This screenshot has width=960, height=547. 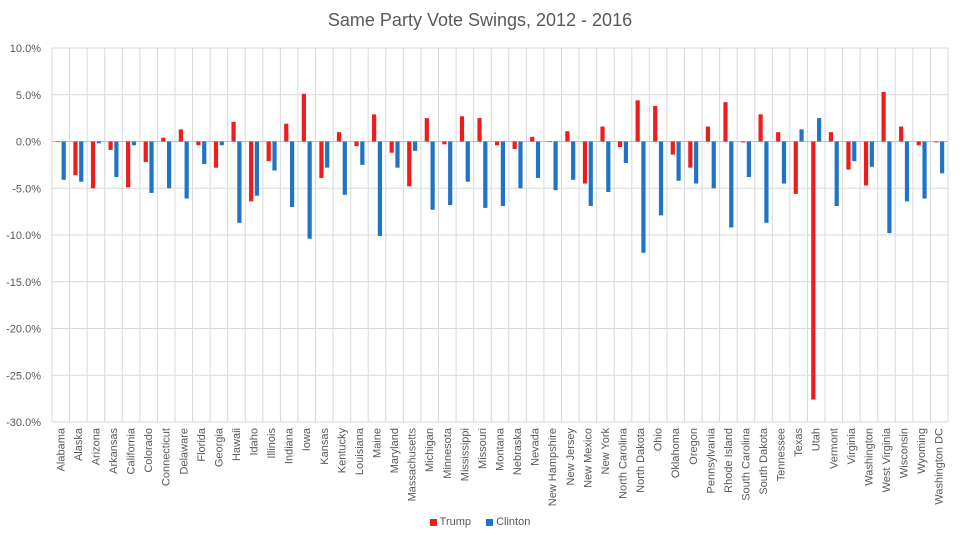 What do you see at coordinates (588, 458) in the screenshot?
I see `x-tick-label: New Mexico` at bounding box center [588, 458].